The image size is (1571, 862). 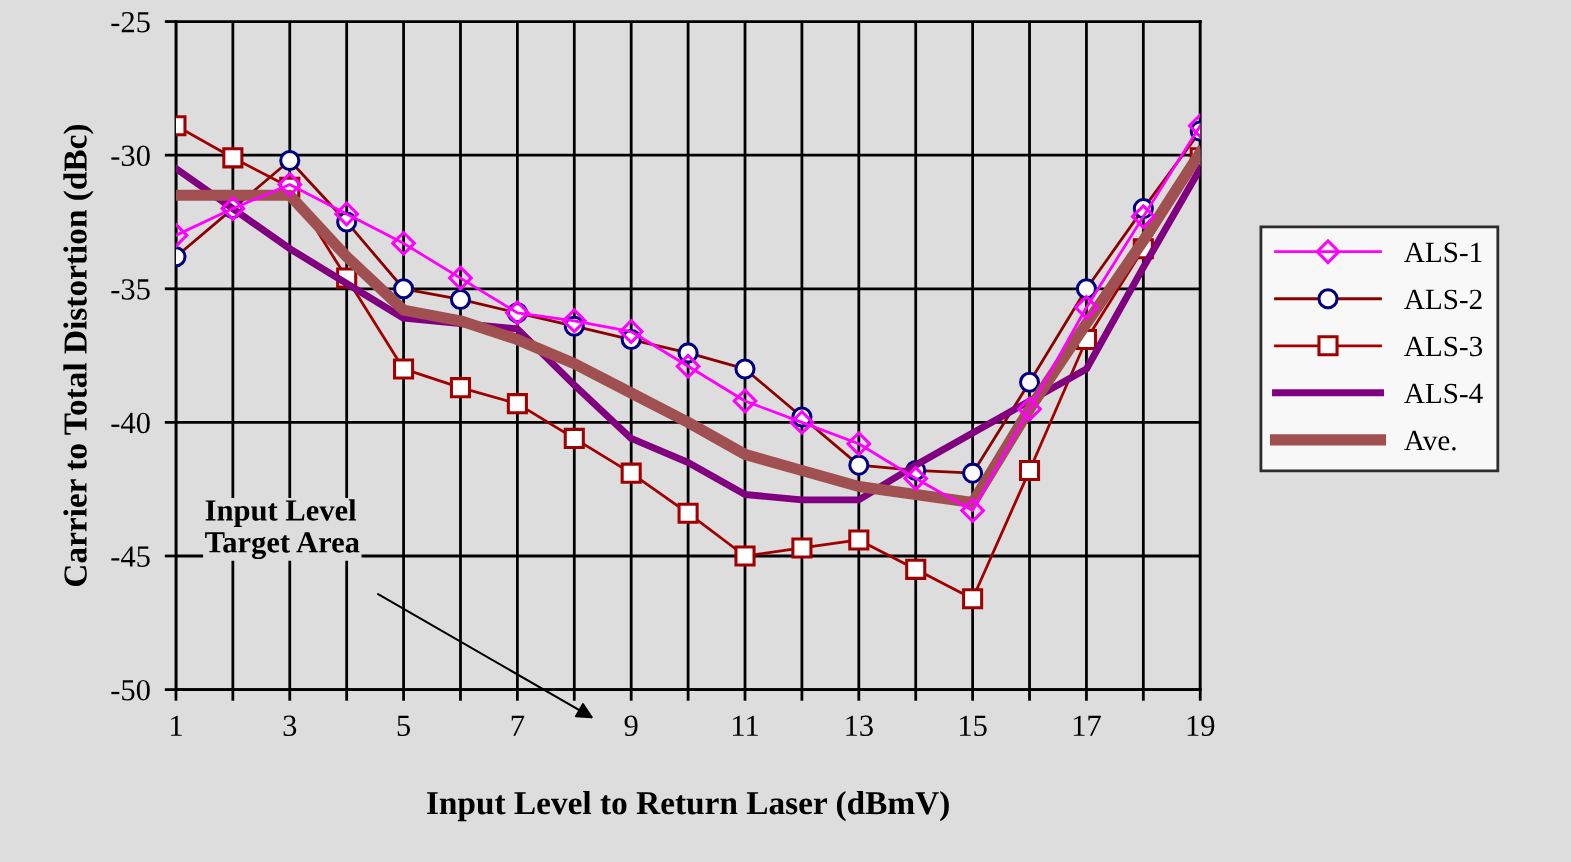 I want to click on annotation: Input Level Target Area, so click(x=282, y=529).